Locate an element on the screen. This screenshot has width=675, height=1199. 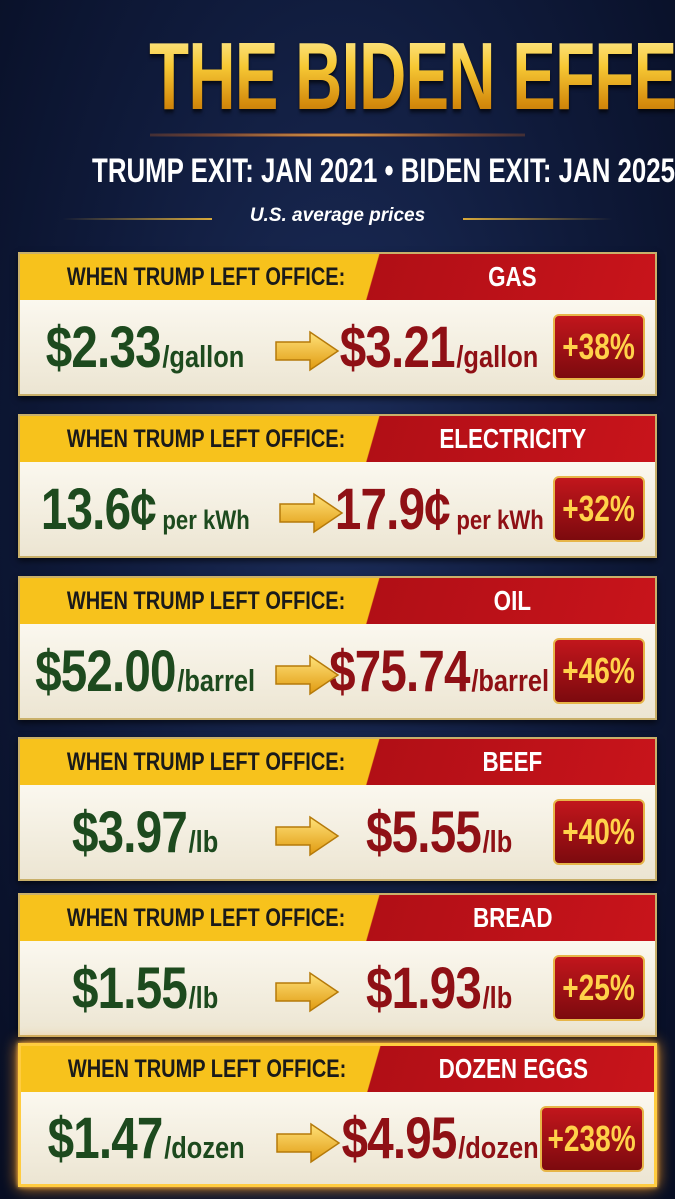
title-box: THE BIDEN EFFECT! is located at coordinates (337, 77).